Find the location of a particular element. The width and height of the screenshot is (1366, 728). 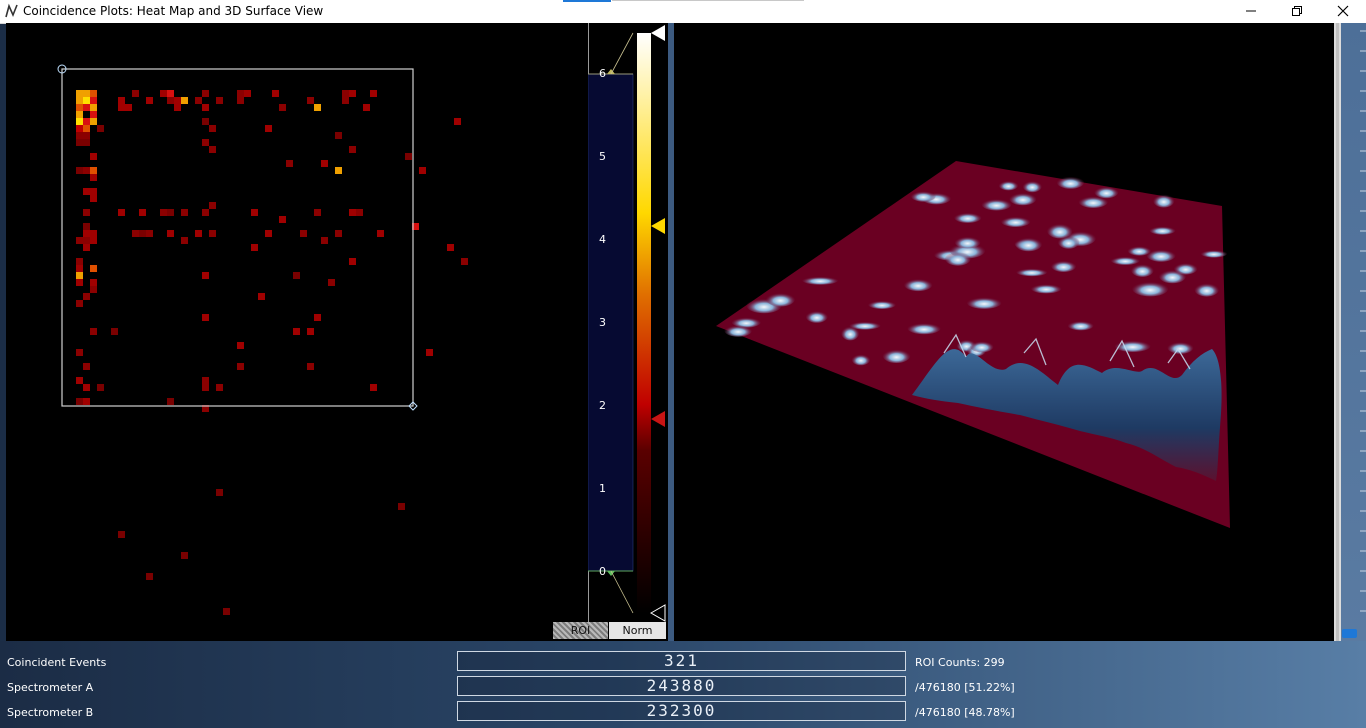

close-button is located at coordinates (1343, 11).